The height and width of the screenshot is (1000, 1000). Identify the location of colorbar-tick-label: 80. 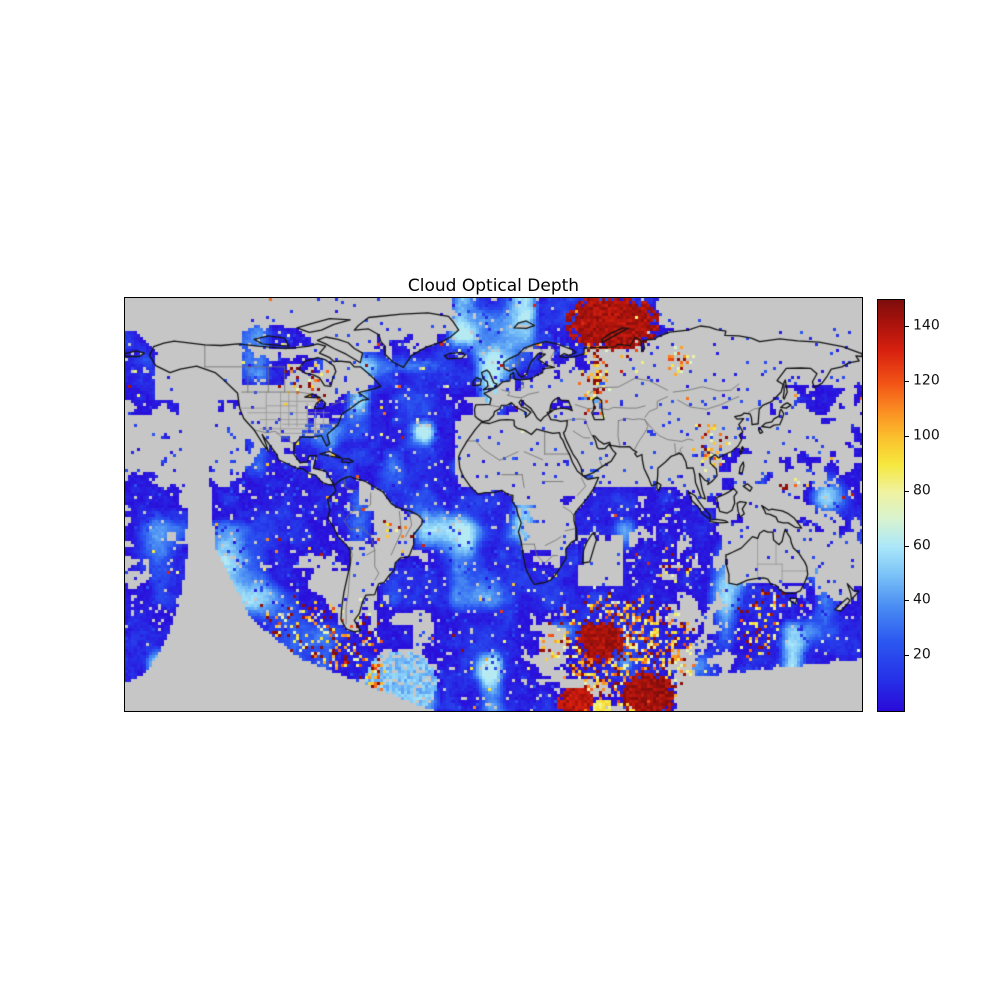
(922, 490).